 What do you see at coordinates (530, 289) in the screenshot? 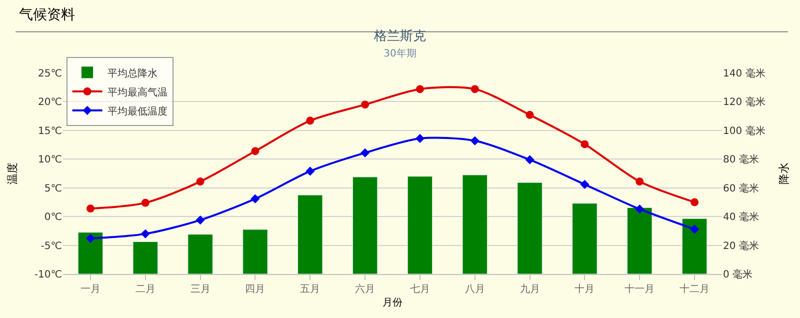
I see `x-tick-label: 九月` at bounding box center [530, 289].